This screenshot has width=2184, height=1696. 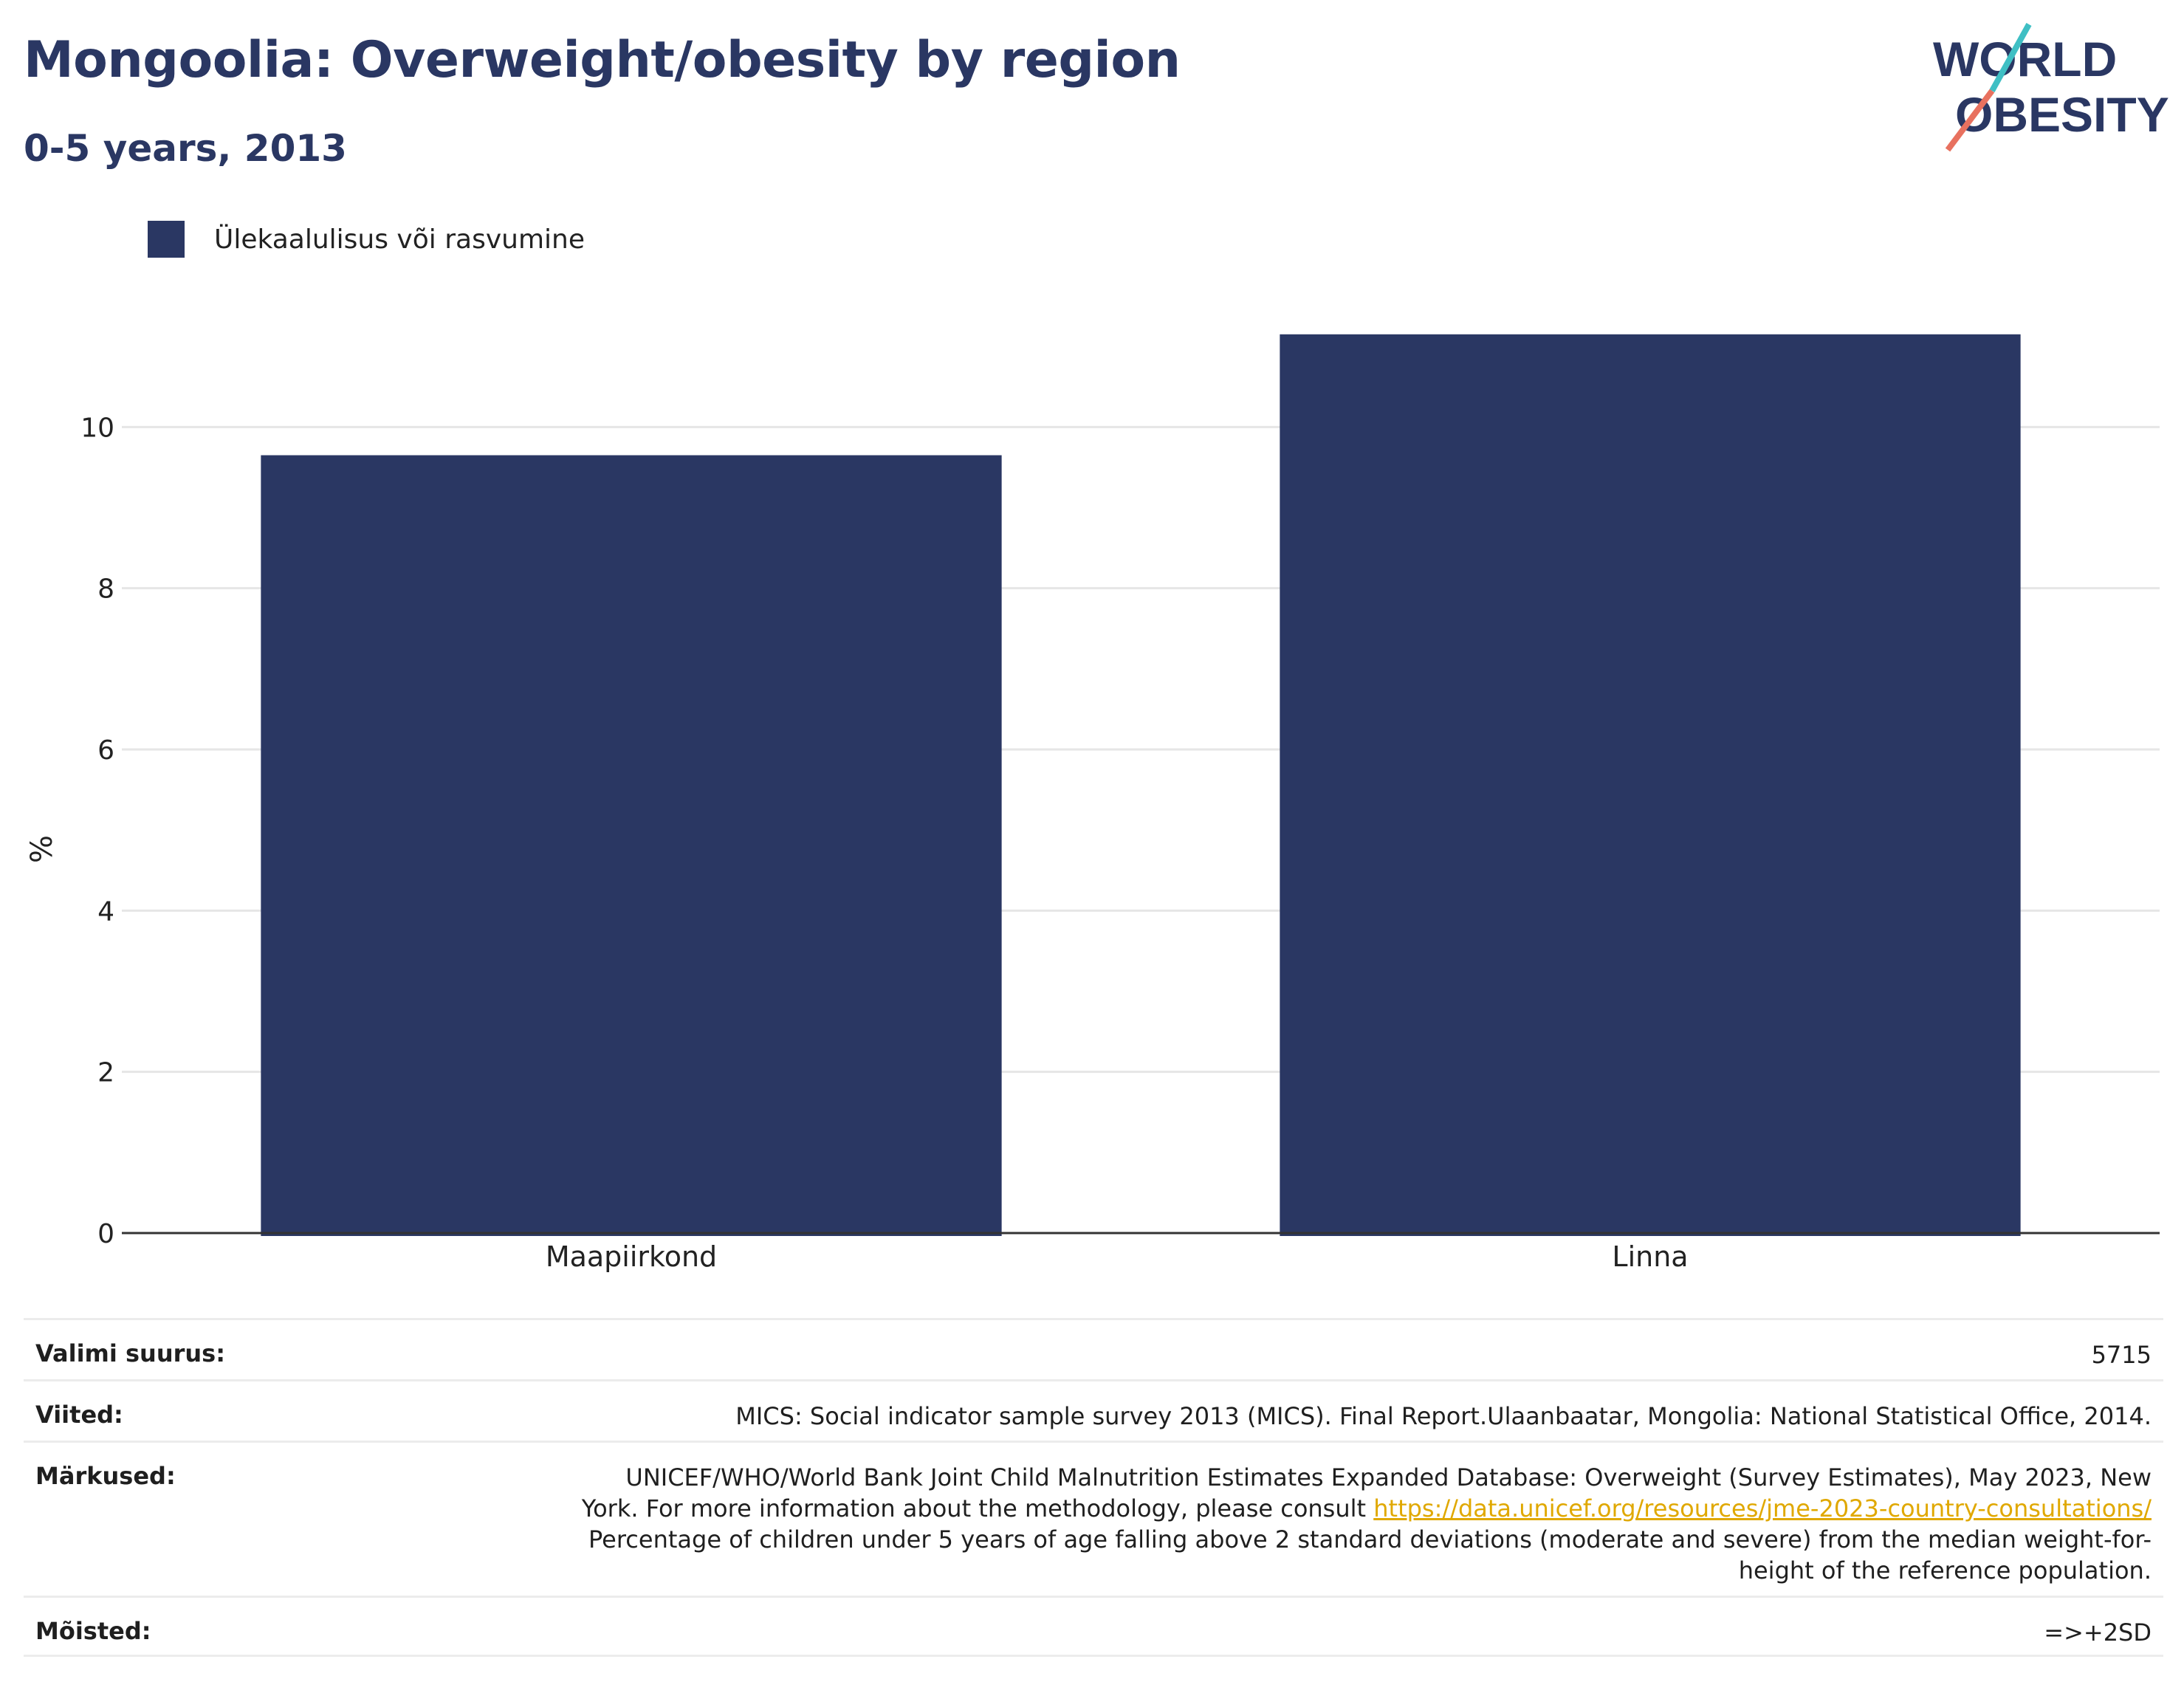 I want to click on legend-swatch, so click(x=167, y=239).